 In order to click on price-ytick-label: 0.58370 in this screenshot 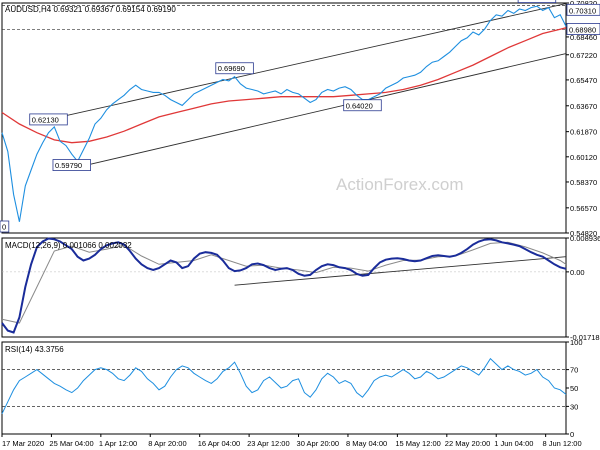, I will do `click(583, 182)`.